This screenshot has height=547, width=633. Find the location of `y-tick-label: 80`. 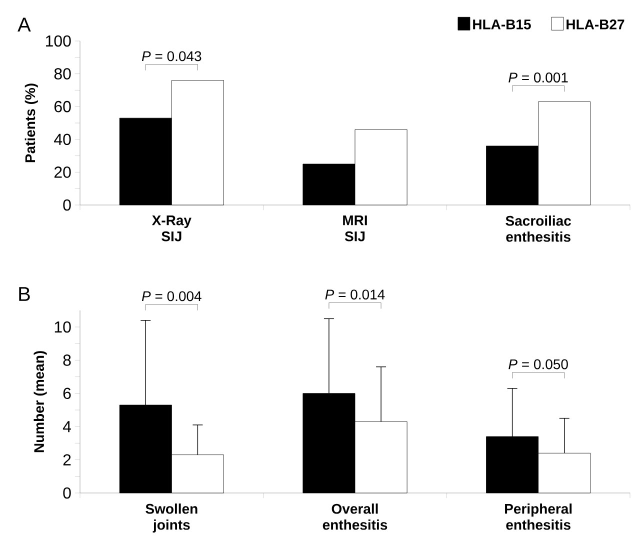

y-tick-label: 80 is located at coordinates (62, 74).